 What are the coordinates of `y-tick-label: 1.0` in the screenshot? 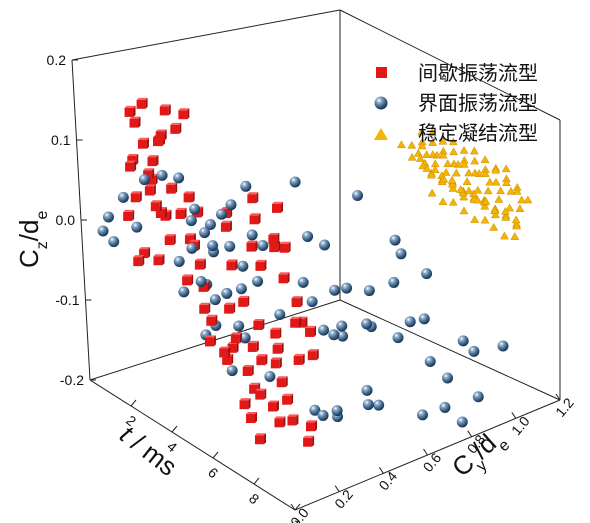 It's located at (520, 425).